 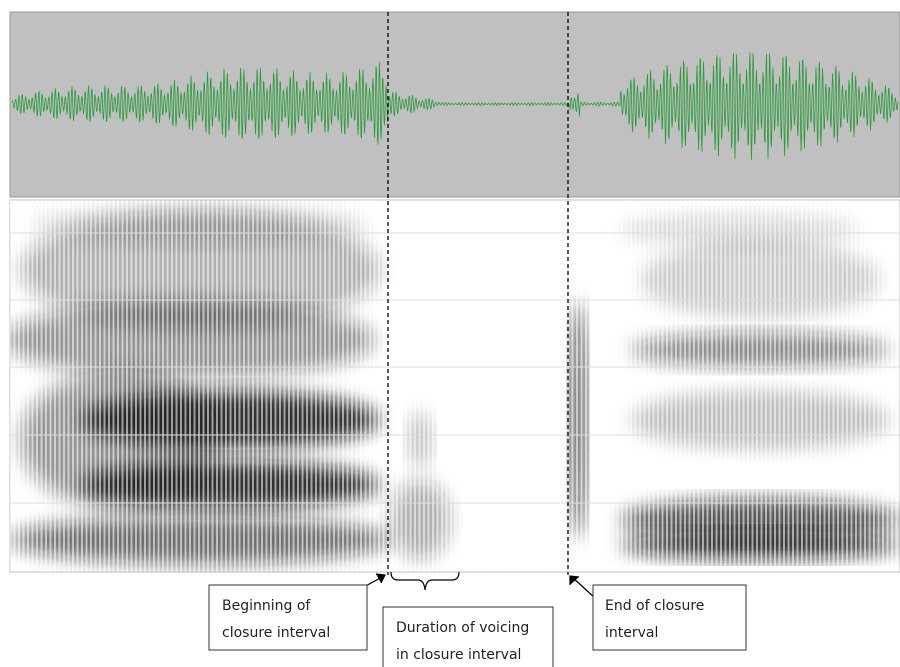 What do you see at coordinates (654, 606) in the screenshot?
I see `annotation-text: End of closure` at bounding box center [654, 606].